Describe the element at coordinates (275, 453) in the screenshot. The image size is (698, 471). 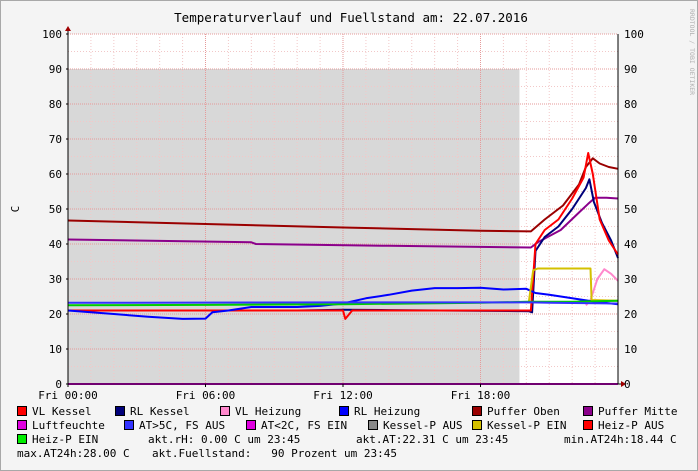
I see `stat-fuellstand: akt.Fuellstand: 90 Prozent um 23:45` at that location.